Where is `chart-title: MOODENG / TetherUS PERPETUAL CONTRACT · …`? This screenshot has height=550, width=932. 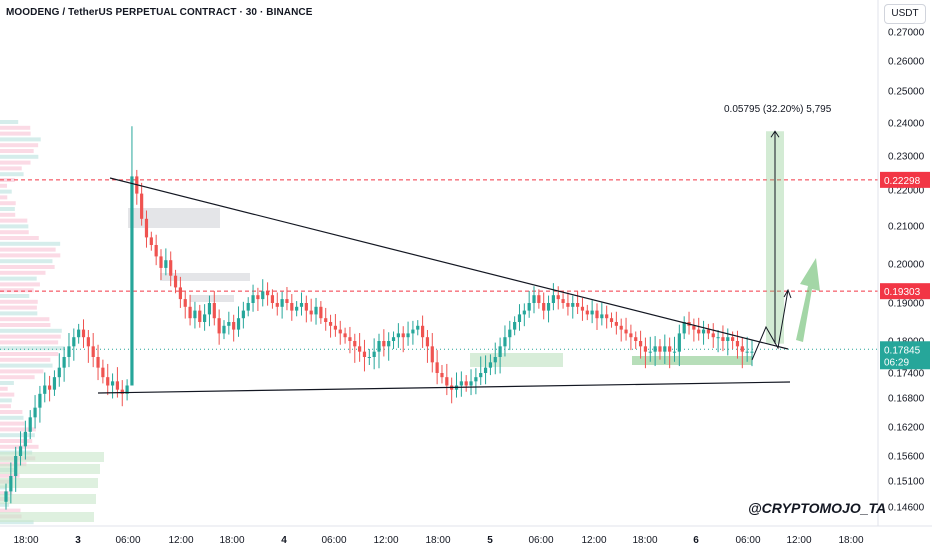
chart-title: MOODENG / TetherUS PERPETUAL CONTRACT · … is located at coordinates (159, 12).